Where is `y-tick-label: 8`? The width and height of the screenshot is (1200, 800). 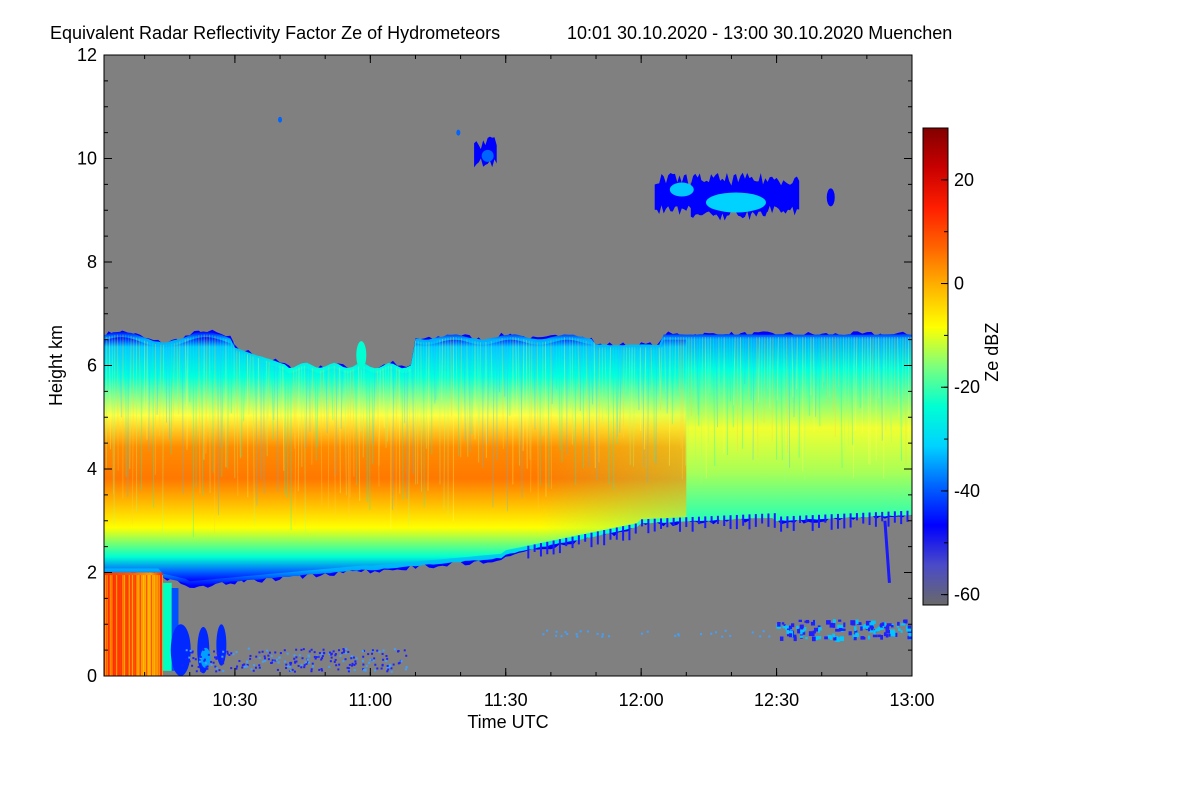 y-tick-label: 8 is located at coordinates (92, 262).